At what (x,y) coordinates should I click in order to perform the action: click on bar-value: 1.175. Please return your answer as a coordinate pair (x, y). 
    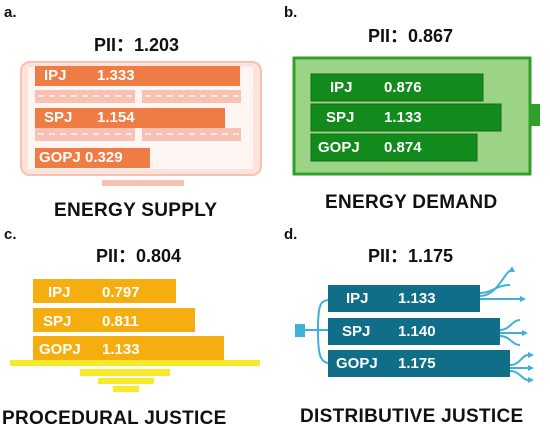
    Looking at the image, I should click on (417, 363).